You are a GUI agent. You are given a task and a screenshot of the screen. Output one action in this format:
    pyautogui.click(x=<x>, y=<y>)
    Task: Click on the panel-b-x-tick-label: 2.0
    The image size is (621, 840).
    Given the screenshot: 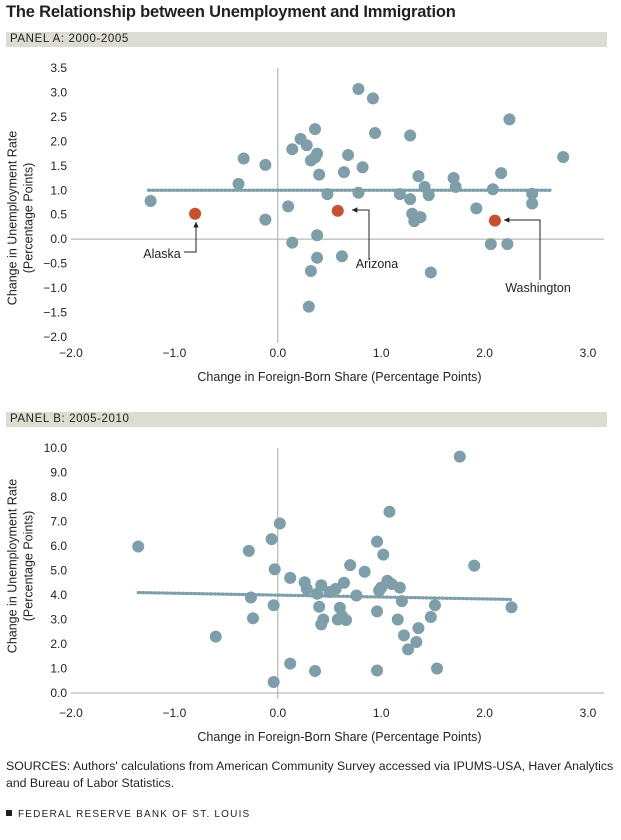 What is the action you would take?
    pyautogui.click(x=484, y=713)
    